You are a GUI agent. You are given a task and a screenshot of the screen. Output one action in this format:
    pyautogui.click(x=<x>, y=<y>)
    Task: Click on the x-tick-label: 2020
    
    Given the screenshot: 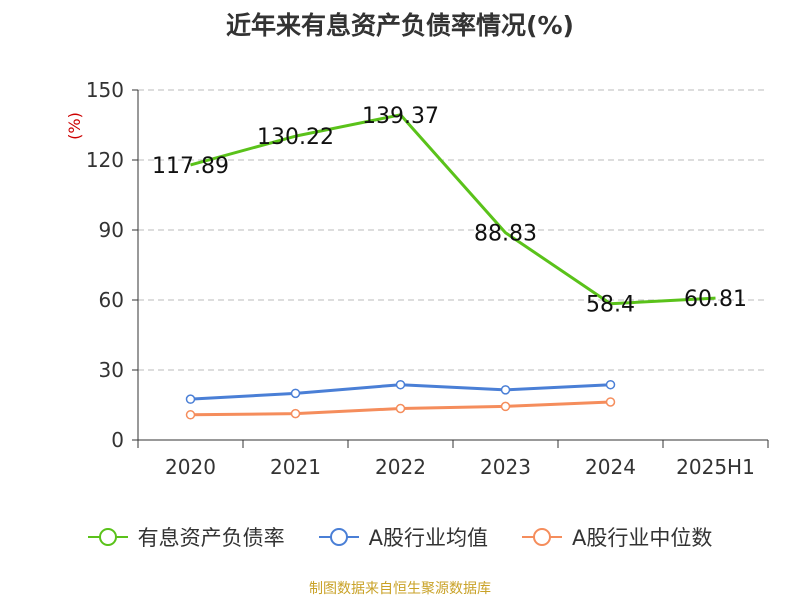 What is the action you would take?
    pyautogui.click(x=190, y=467)
    